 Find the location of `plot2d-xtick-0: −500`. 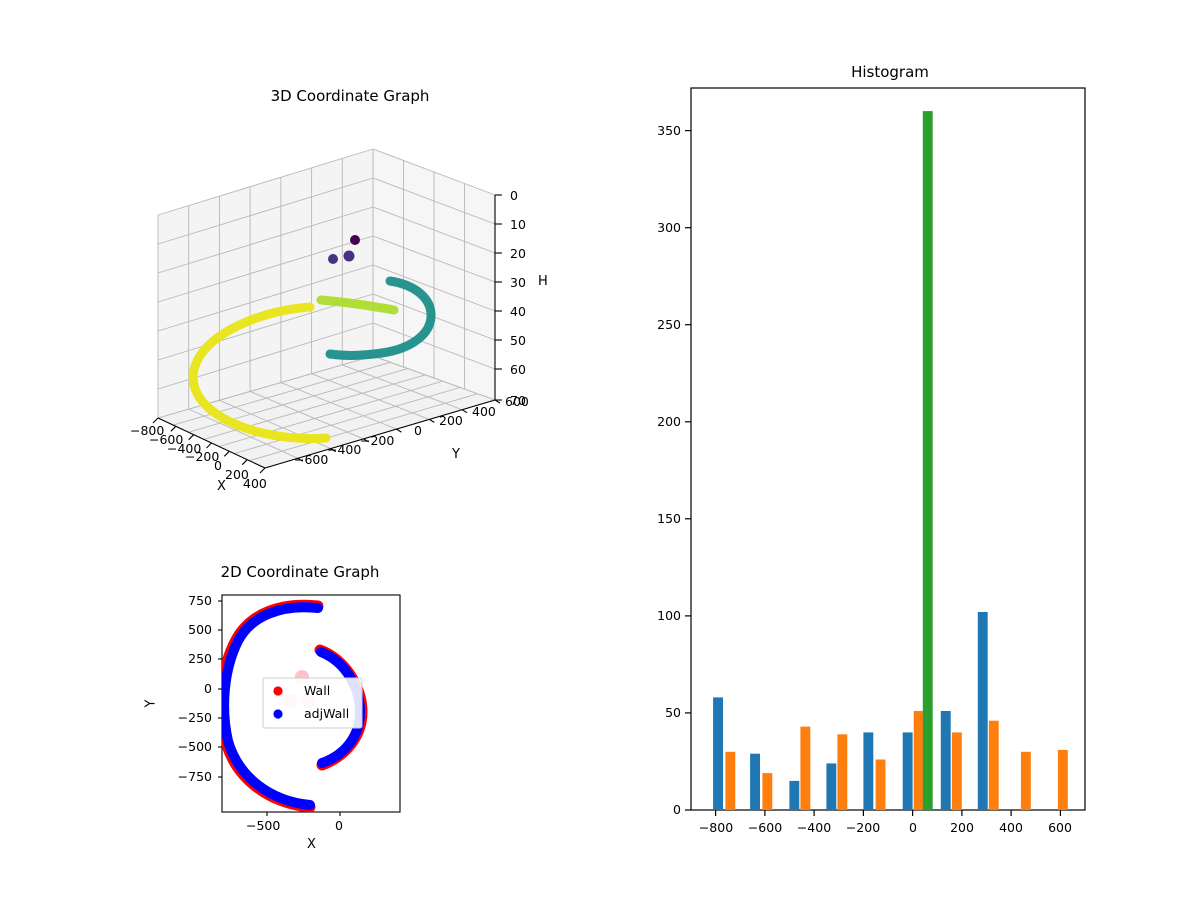

plot2d-xtick-0: −500 is located at coordinates (263, 825).